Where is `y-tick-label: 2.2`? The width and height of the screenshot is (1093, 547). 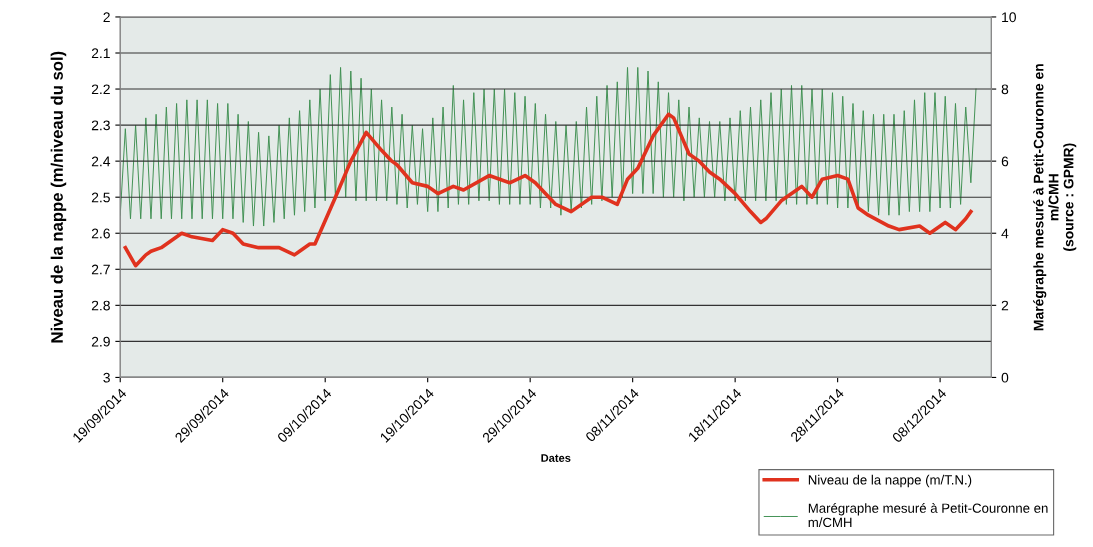
y-tick-label: 2.2 is located at coordinates (100, 89).